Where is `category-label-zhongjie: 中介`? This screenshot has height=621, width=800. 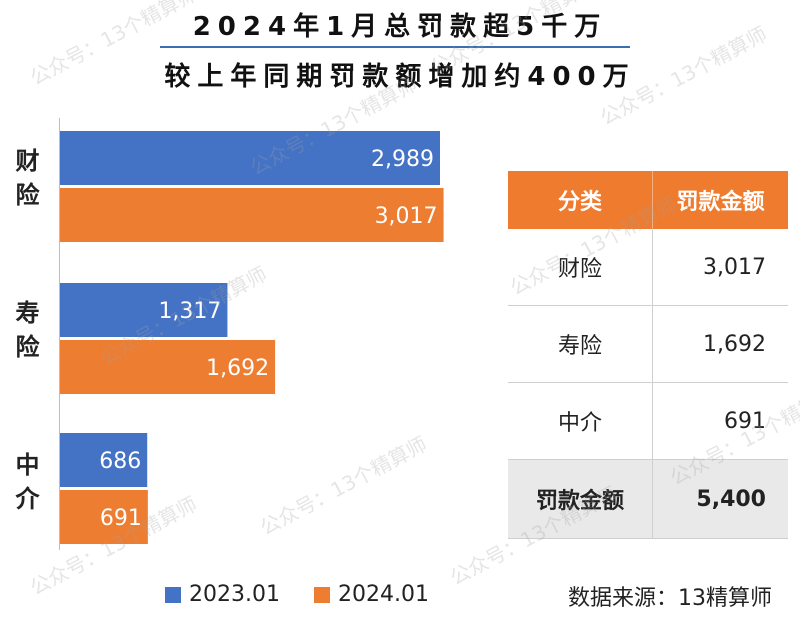 category-label-zhongjie: 中介 is located at coordinates (22, 486).